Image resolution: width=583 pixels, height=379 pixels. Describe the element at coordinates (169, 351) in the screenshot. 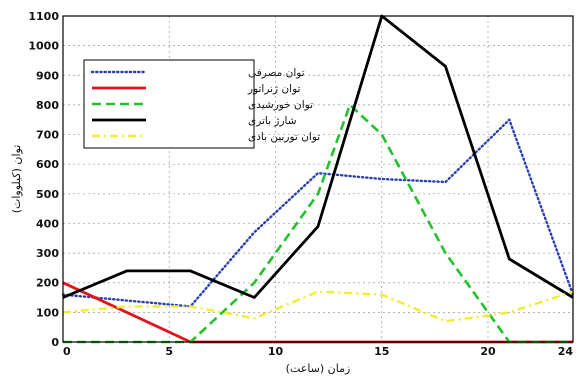

I see `x-tick-label: 5` at that location.